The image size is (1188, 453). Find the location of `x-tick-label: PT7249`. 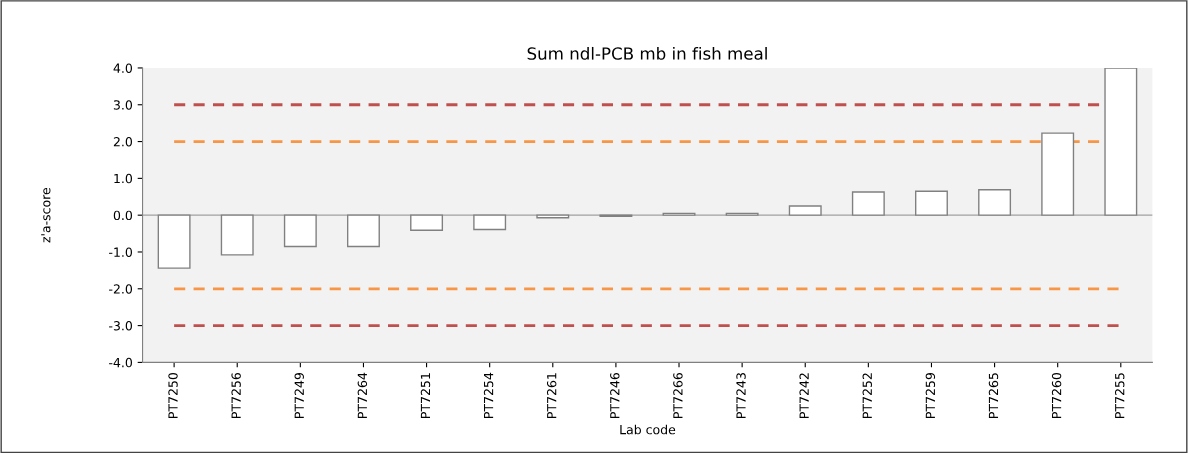

x-tick-label: PT7249 is located at coordinates (299, 395).